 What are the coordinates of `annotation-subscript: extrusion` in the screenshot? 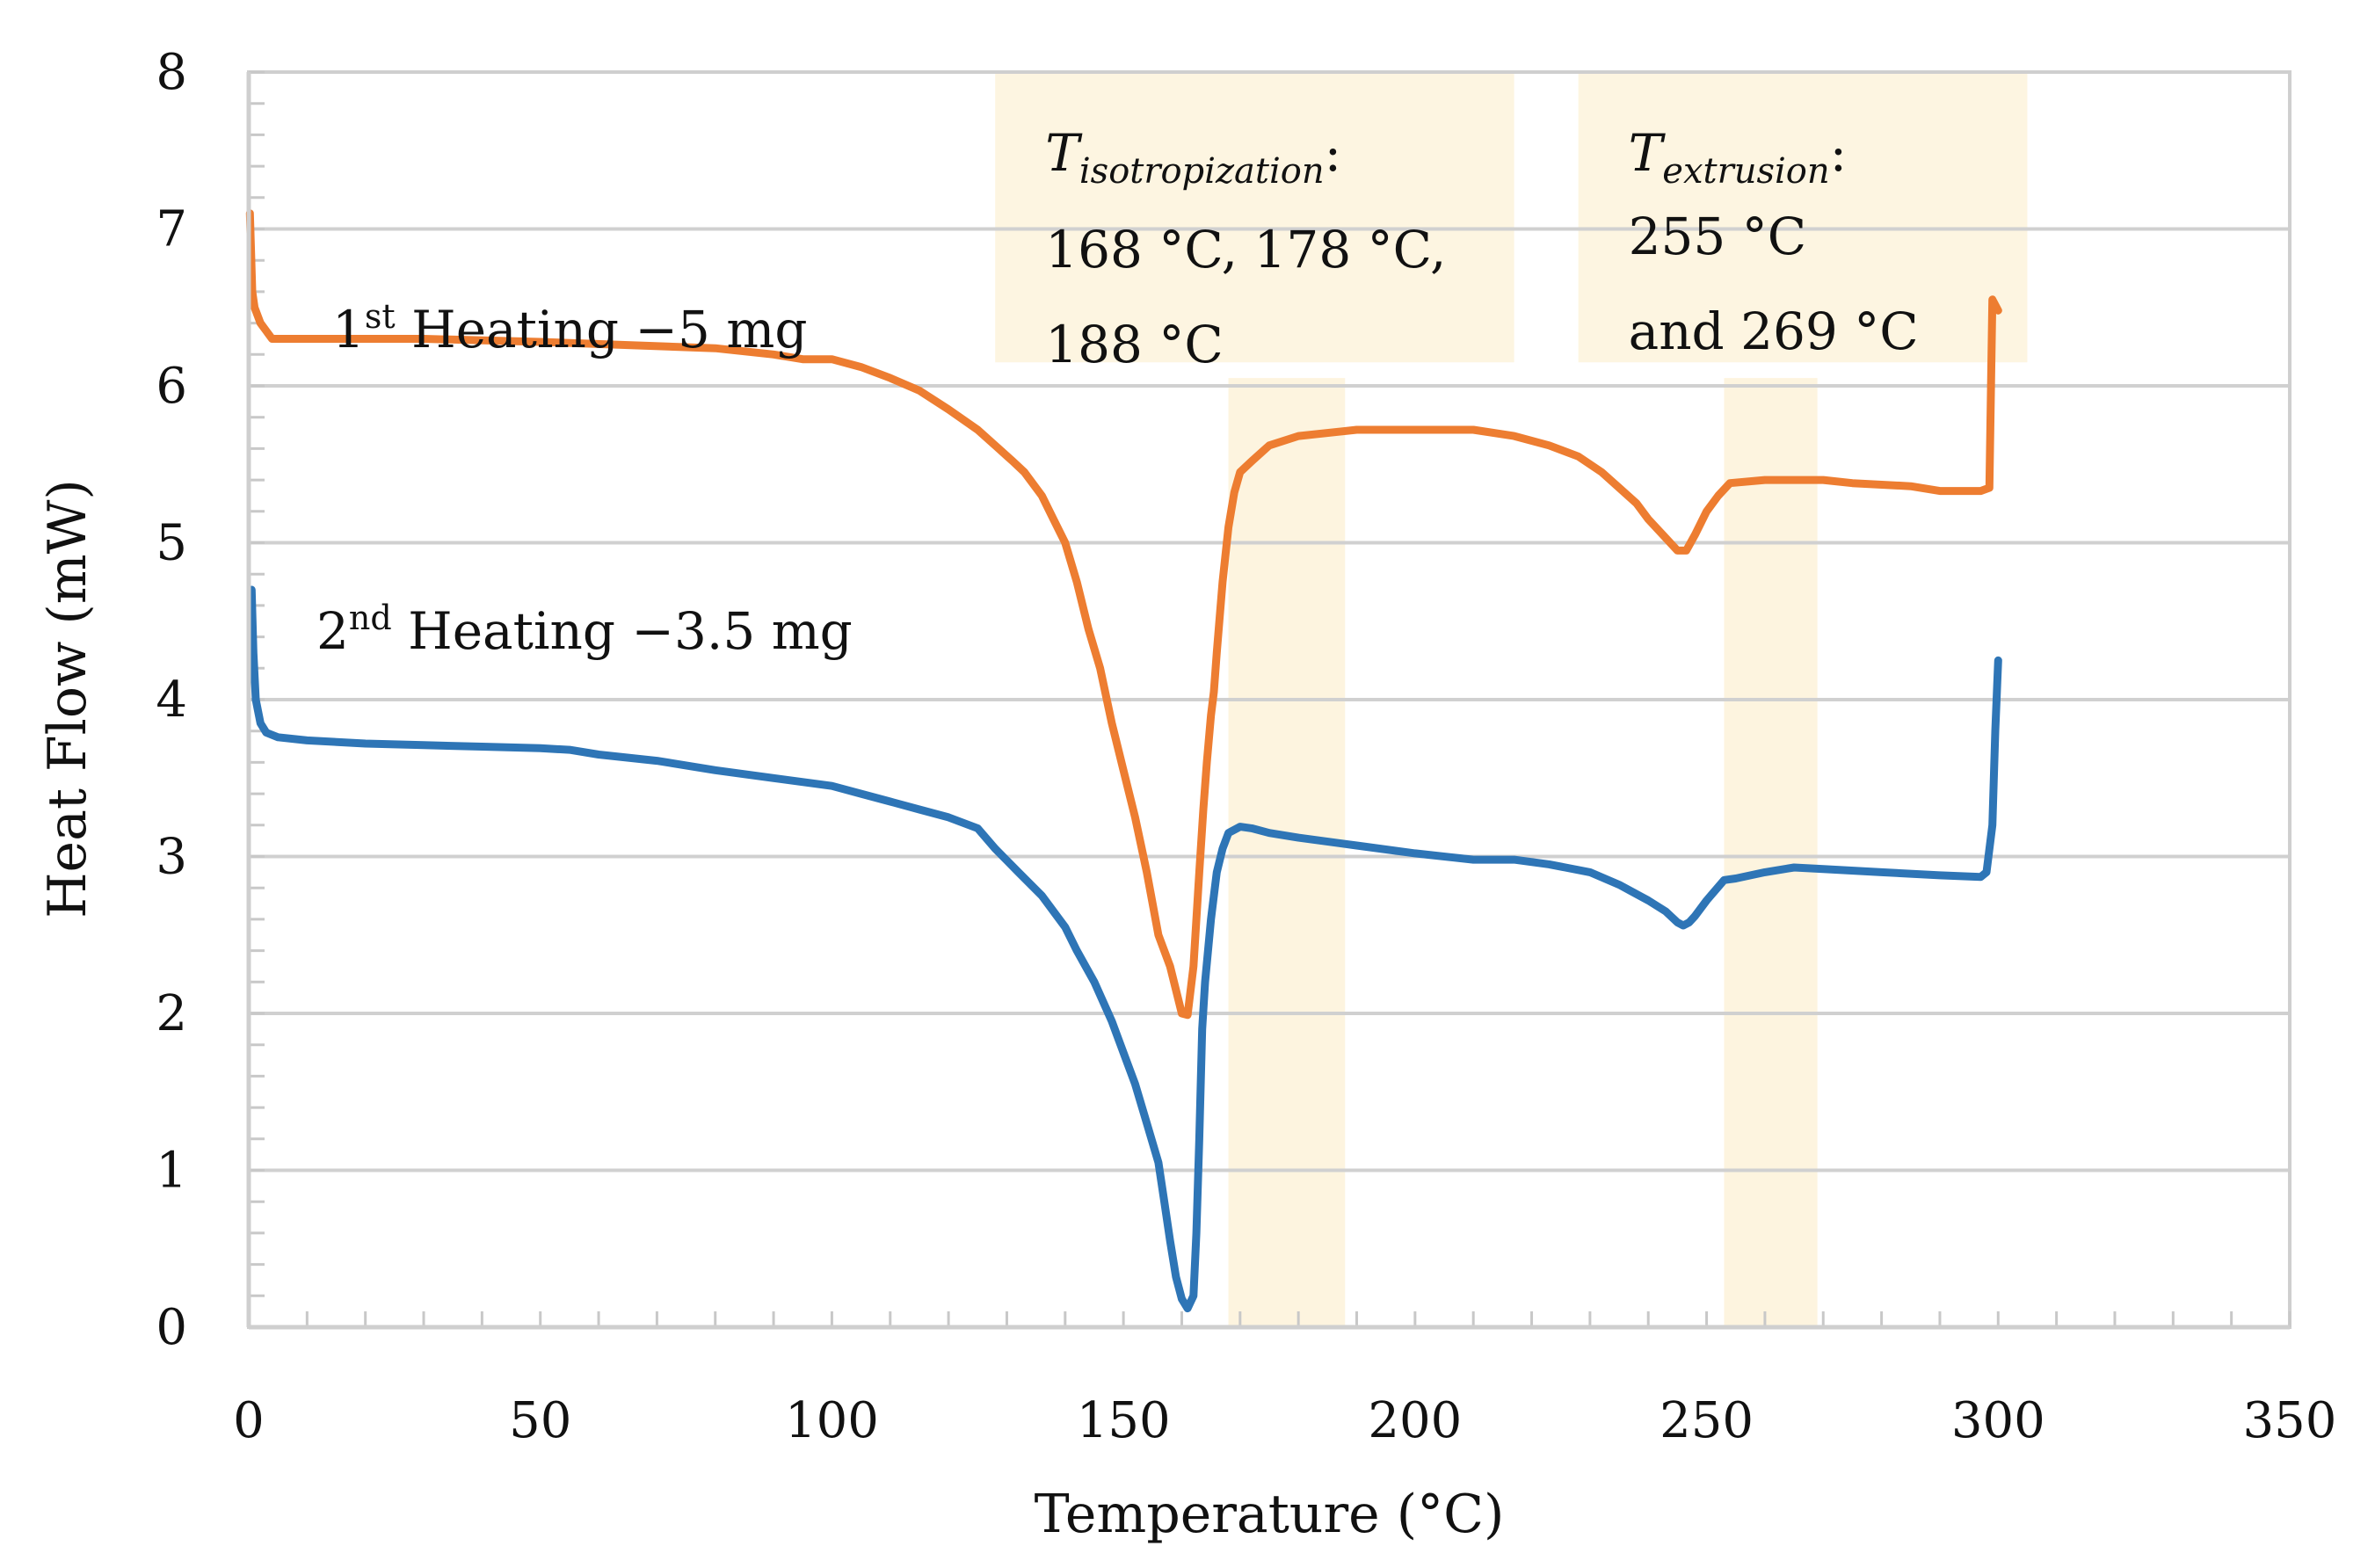 It's located at (1745, 171).